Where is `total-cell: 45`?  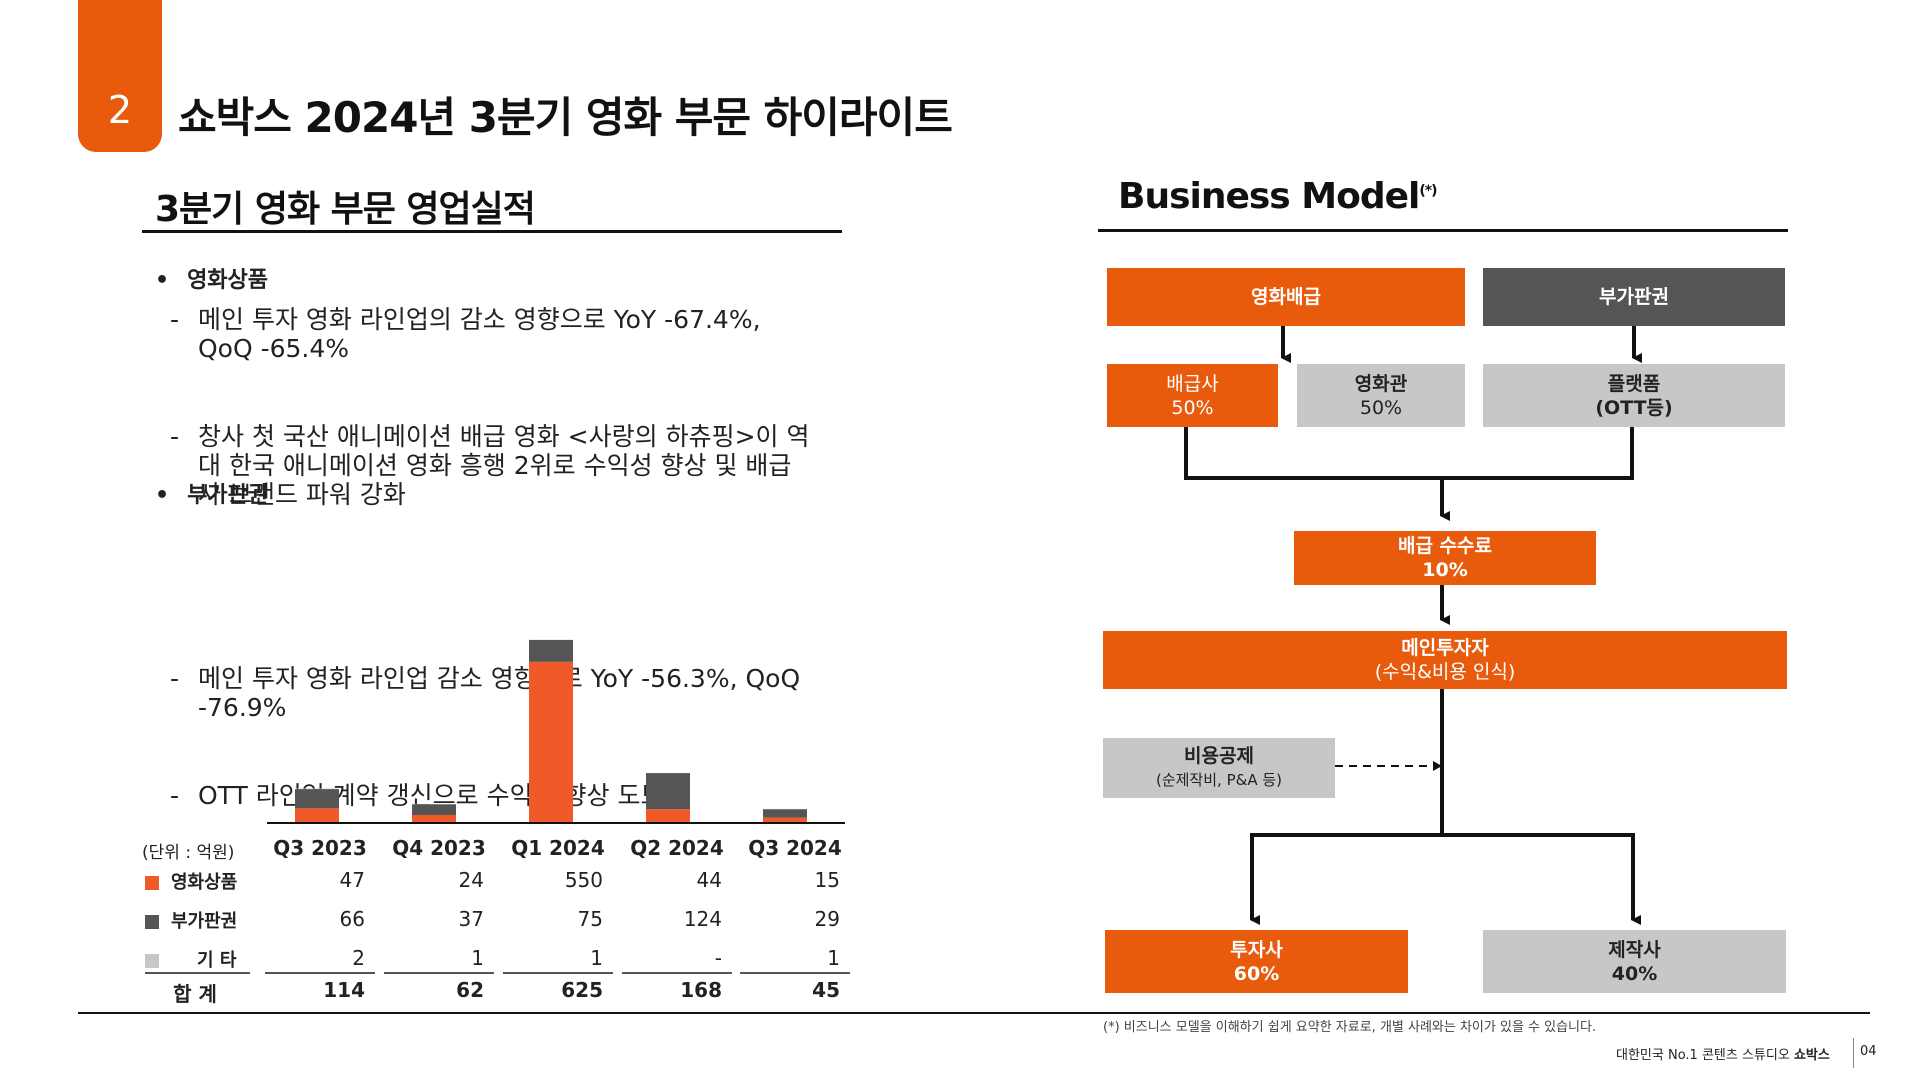
total-cell: 45 is located at coordinates (826, 990).